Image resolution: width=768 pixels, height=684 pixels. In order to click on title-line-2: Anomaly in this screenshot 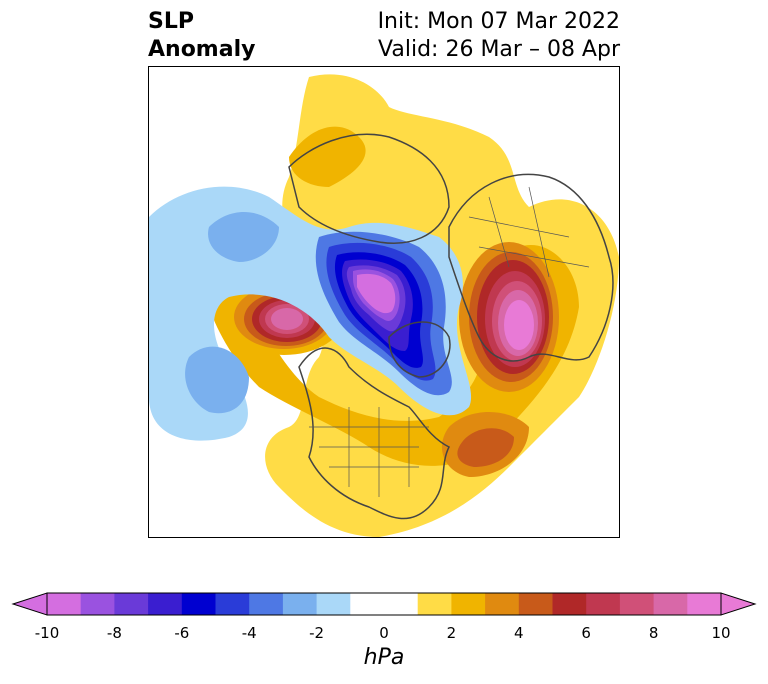, I will do `click(202, 49)`.